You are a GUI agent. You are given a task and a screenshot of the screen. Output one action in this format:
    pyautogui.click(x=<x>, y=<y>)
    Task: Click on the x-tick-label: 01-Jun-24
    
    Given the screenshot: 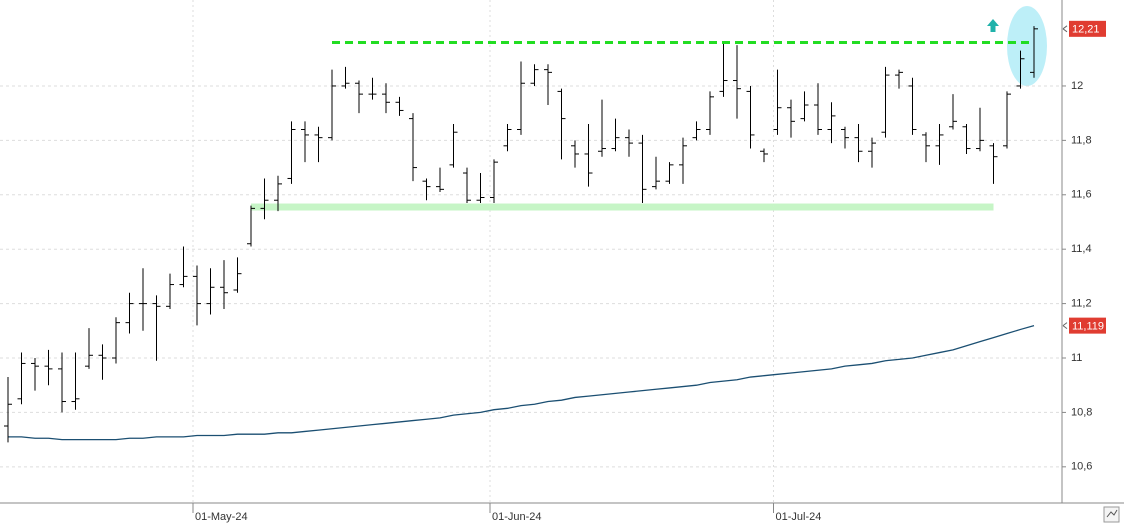 What is the action you would take?
    pyautogui.click(x=517, y=517)
    